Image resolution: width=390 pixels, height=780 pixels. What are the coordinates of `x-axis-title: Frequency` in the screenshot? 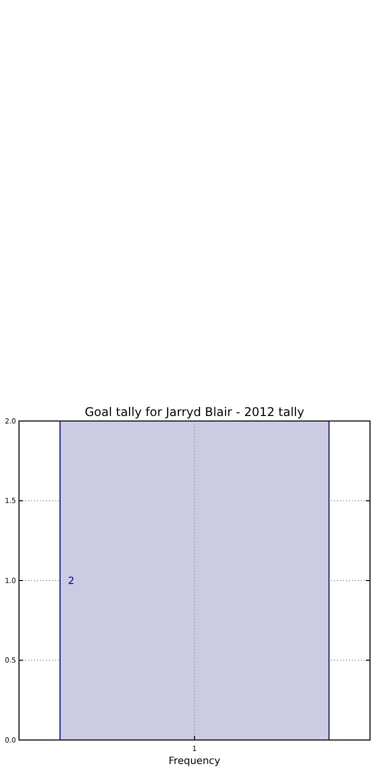 It's located at (194, 761).